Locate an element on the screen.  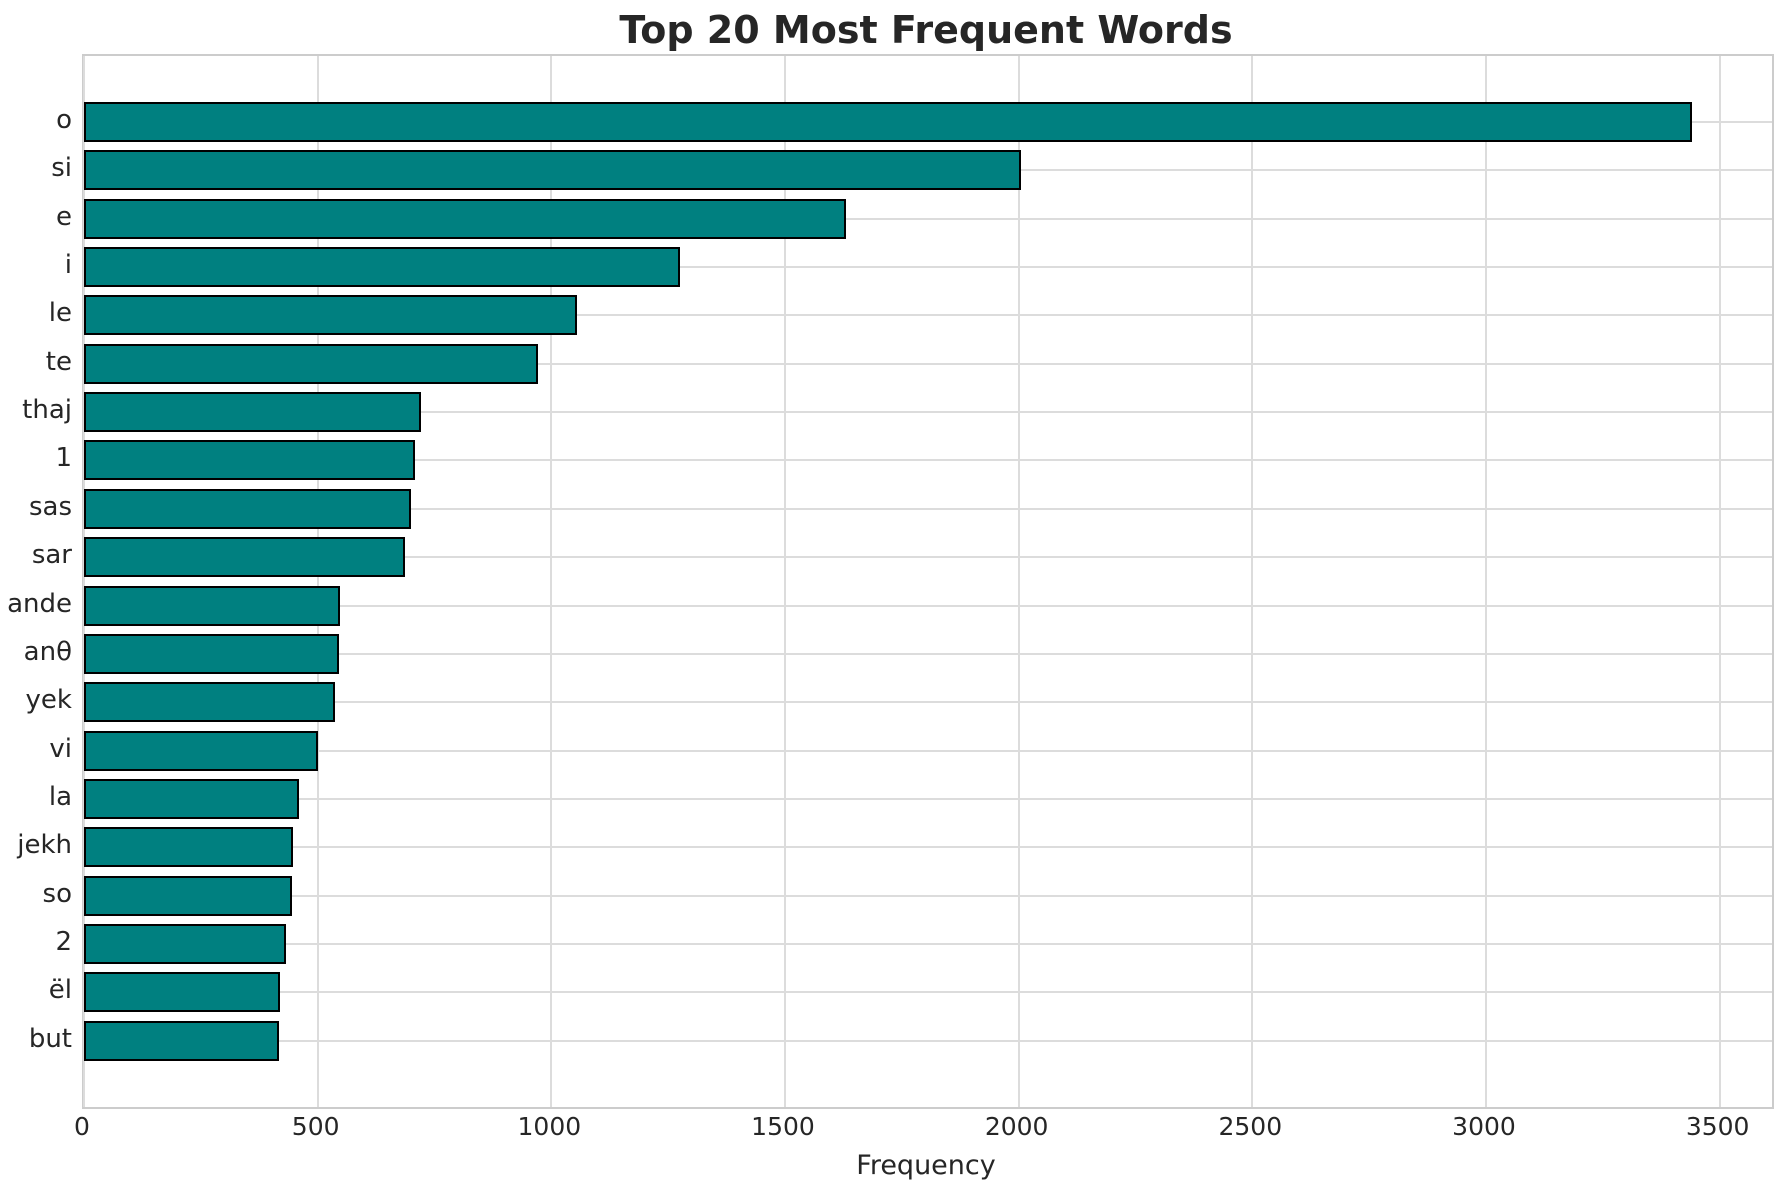
x-tick-label: 1000 is located at coordinates (549, 1126).